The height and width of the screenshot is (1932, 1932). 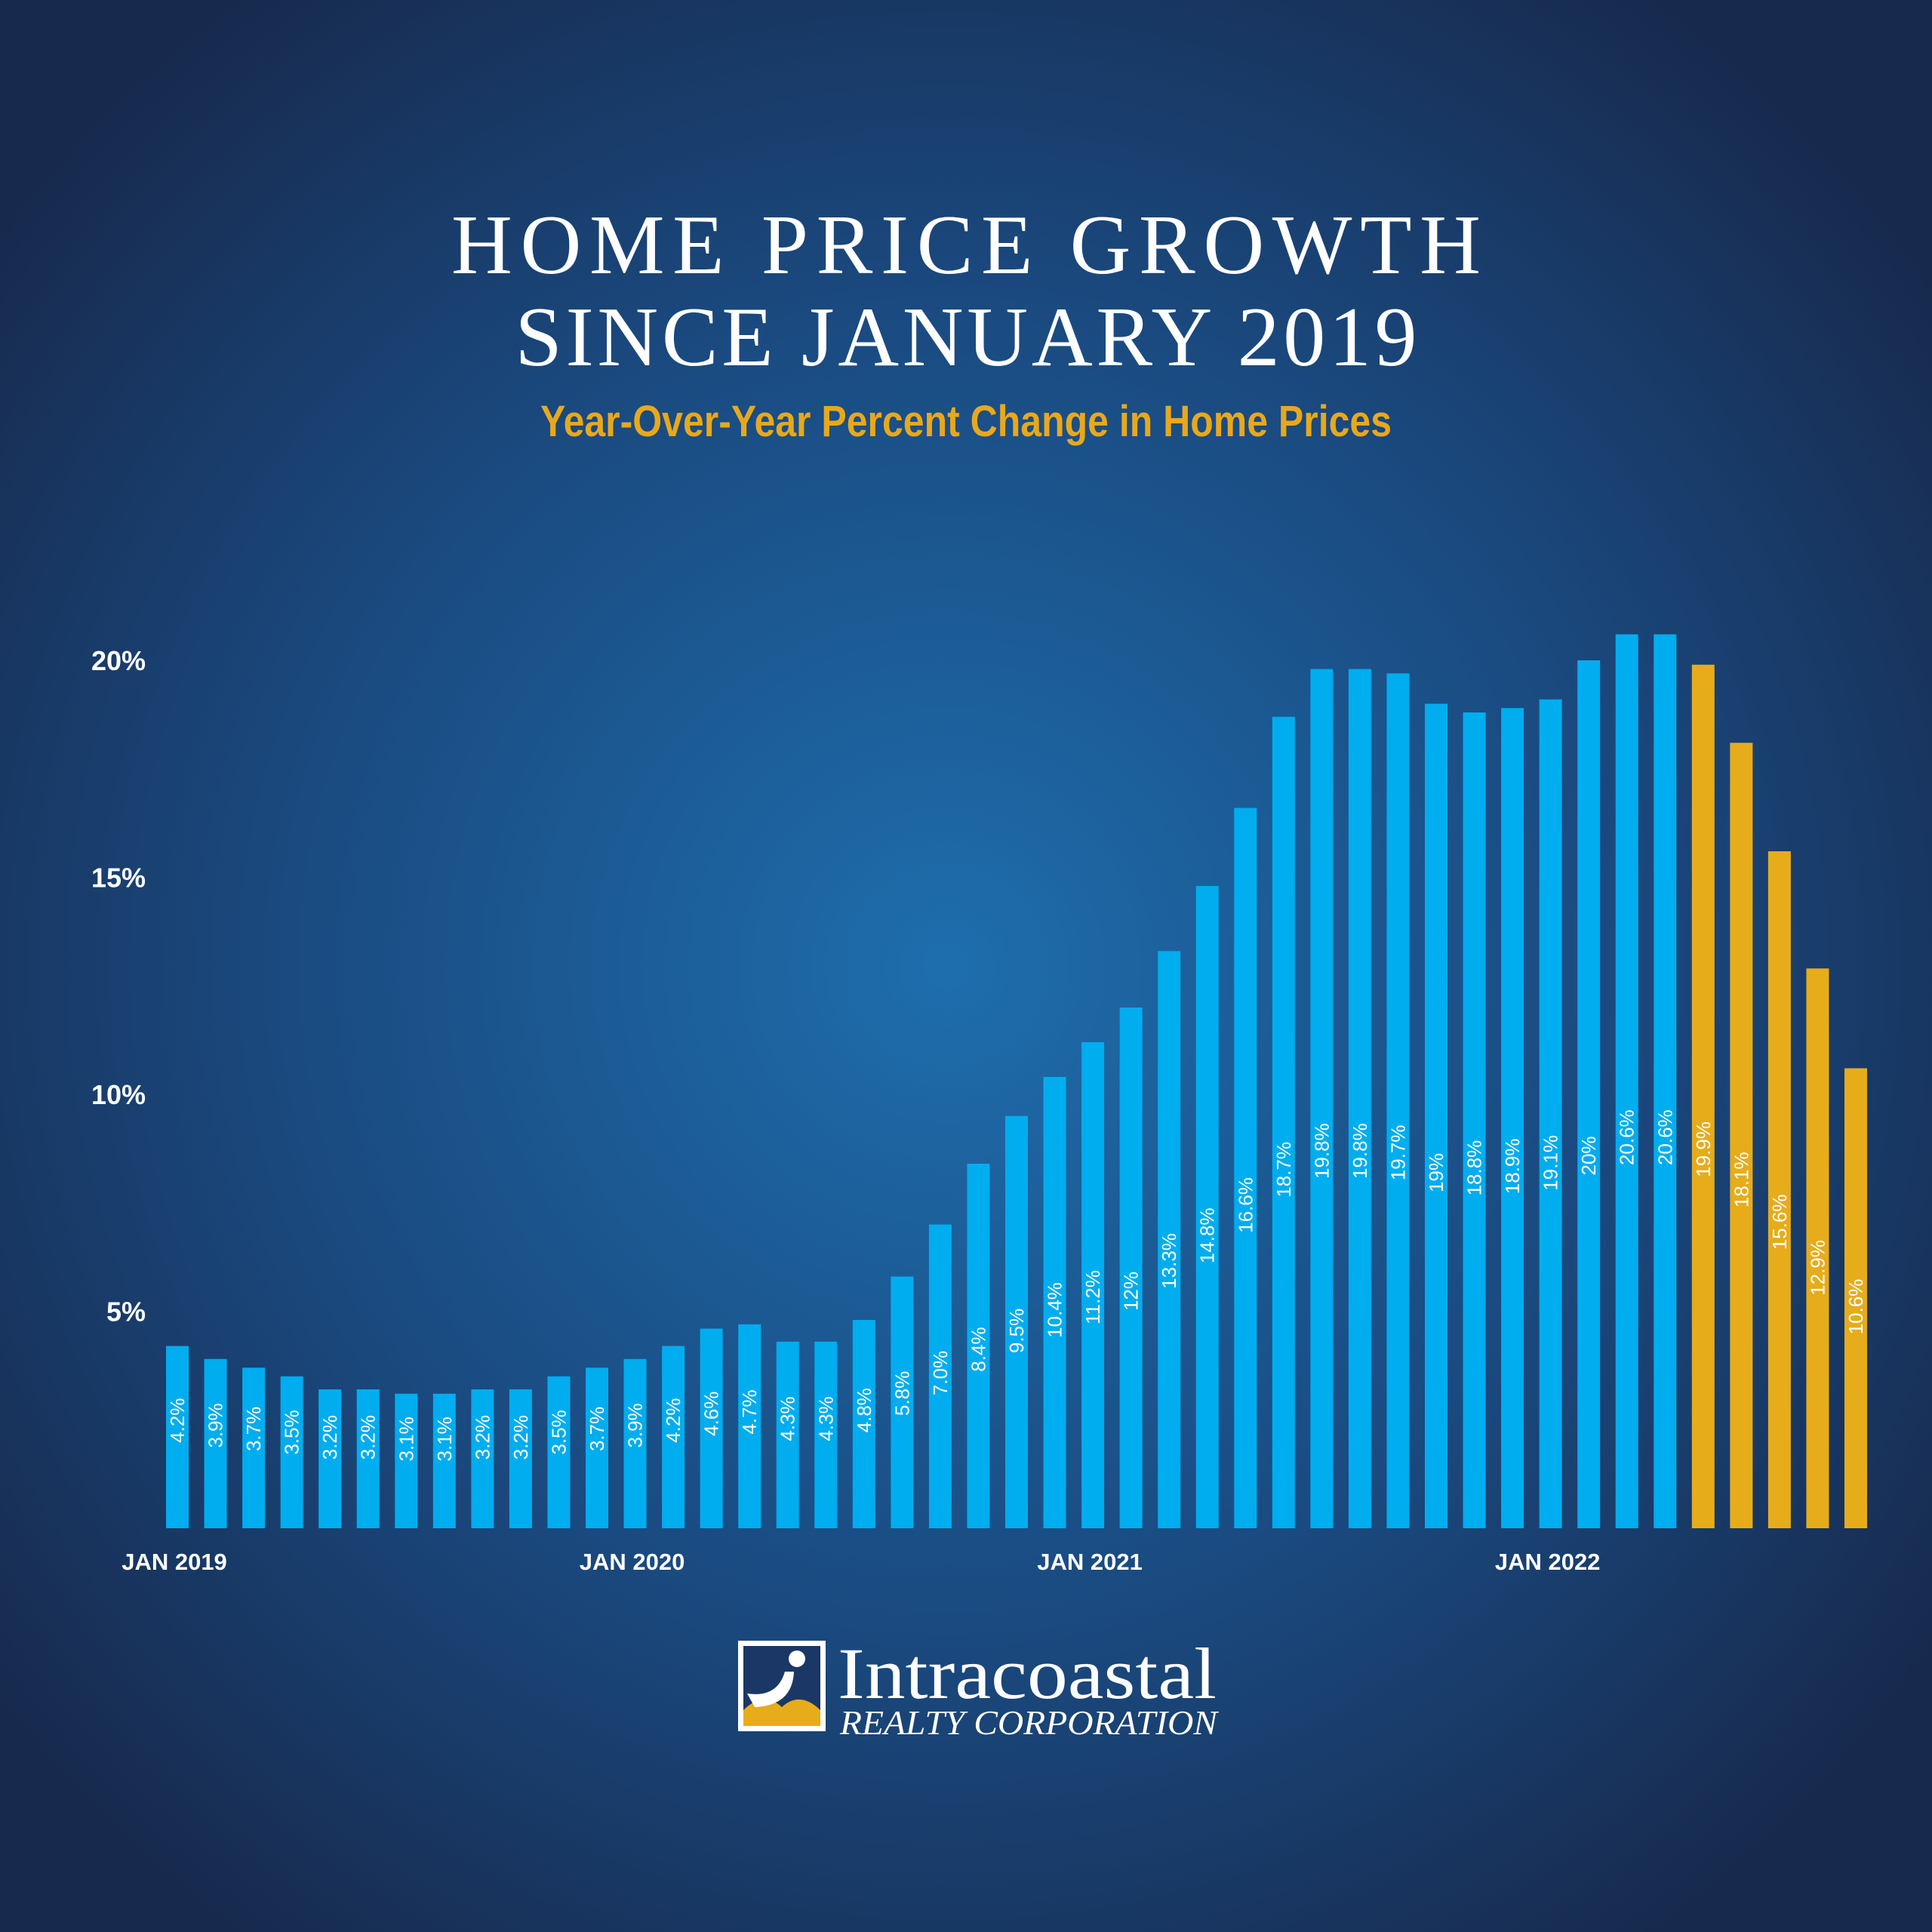 What do you see at coordinates (118, 1094) in the screenshot?
I see `y-tick-label: 10%` at bounding box center [118, 1094].